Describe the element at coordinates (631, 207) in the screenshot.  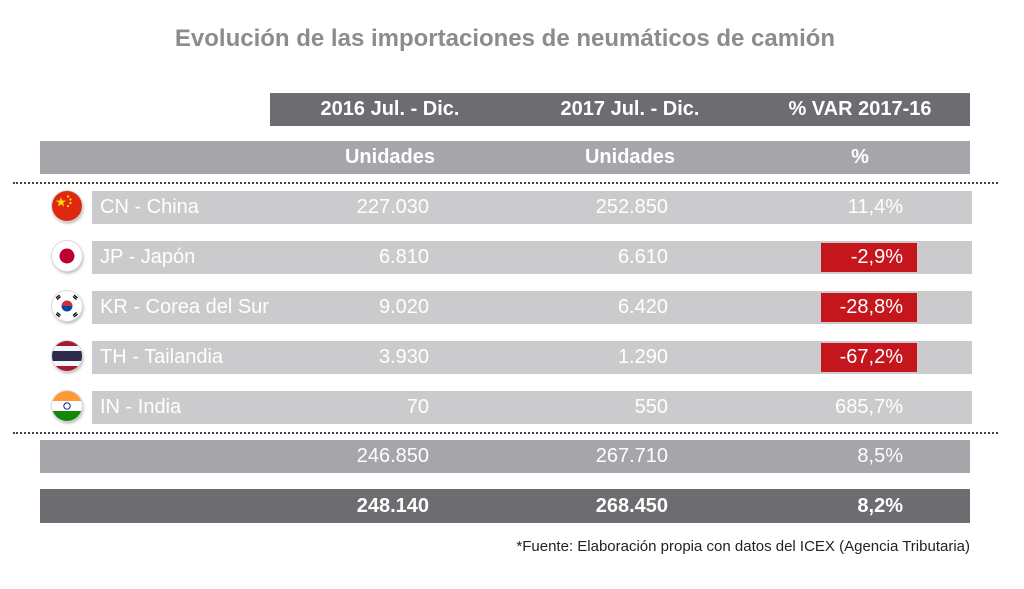
I see `row-value-2017: 252.850` at that location.